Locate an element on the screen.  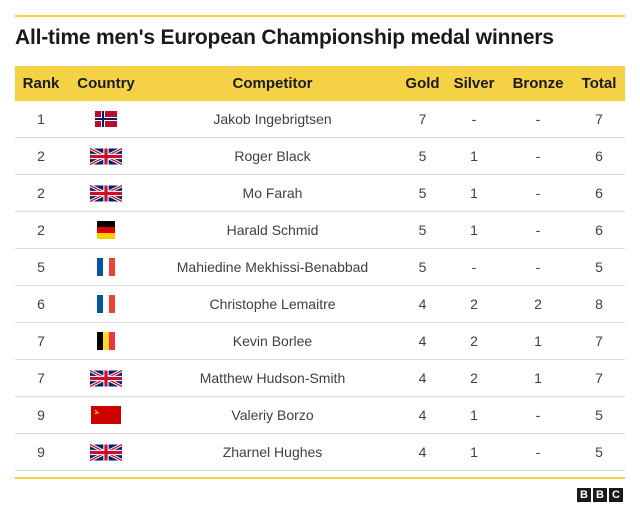
table-row: 2 Mo Farah 5 1-6 is located at coordinates (320, 193).